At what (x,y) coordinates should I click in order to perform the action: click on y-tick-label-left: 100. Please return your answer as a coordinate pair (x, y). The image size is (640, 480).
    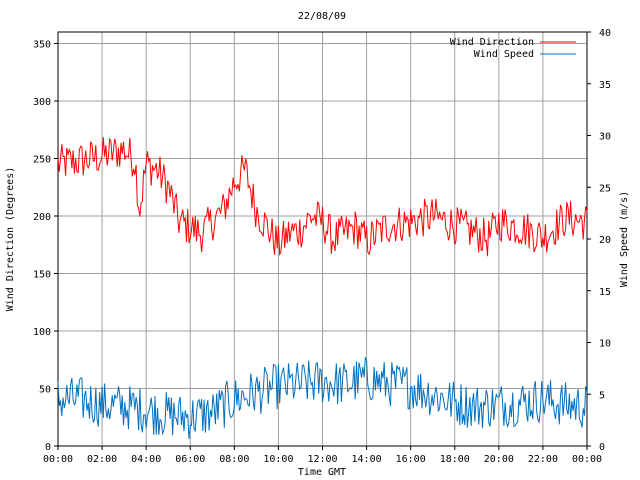
    Looking at the image, I should click on (42, 332).